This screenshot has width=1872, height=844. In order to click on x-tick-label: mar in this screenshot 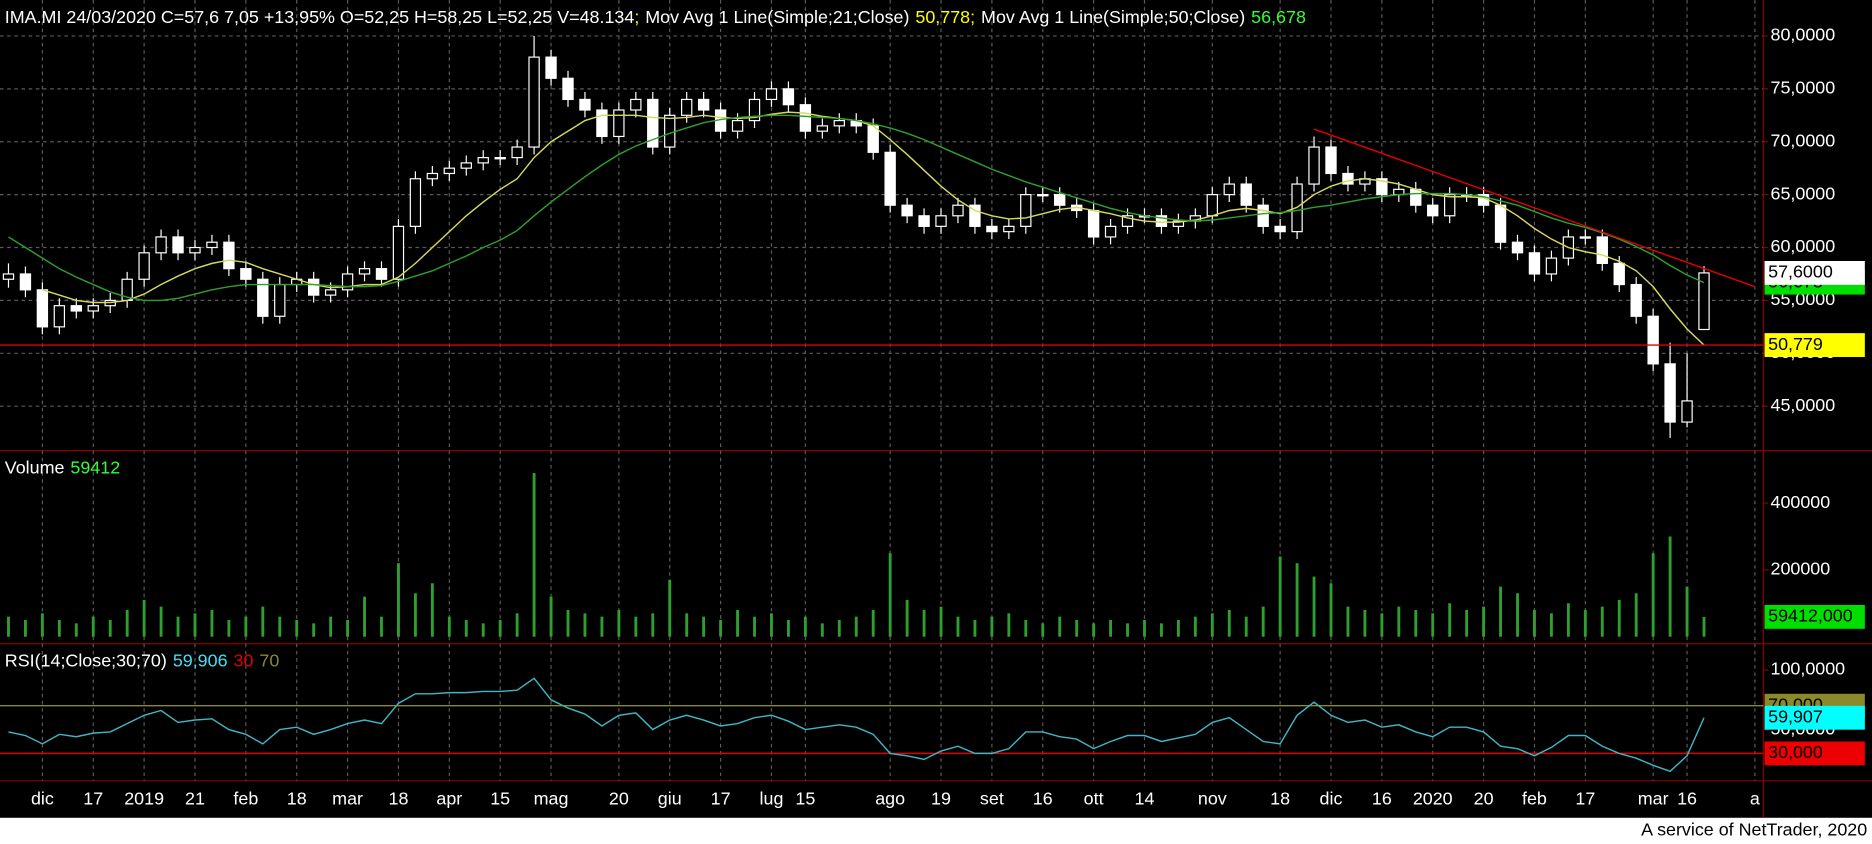, I will do `click(347, 799)`.